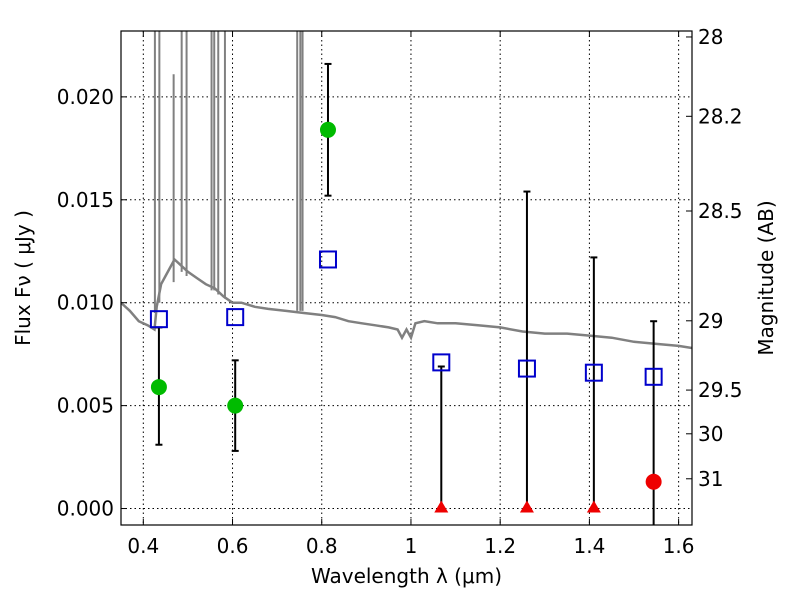 The image size is (800, 604). I want to click on y-tick-label: 0.005, so click(85, 406).